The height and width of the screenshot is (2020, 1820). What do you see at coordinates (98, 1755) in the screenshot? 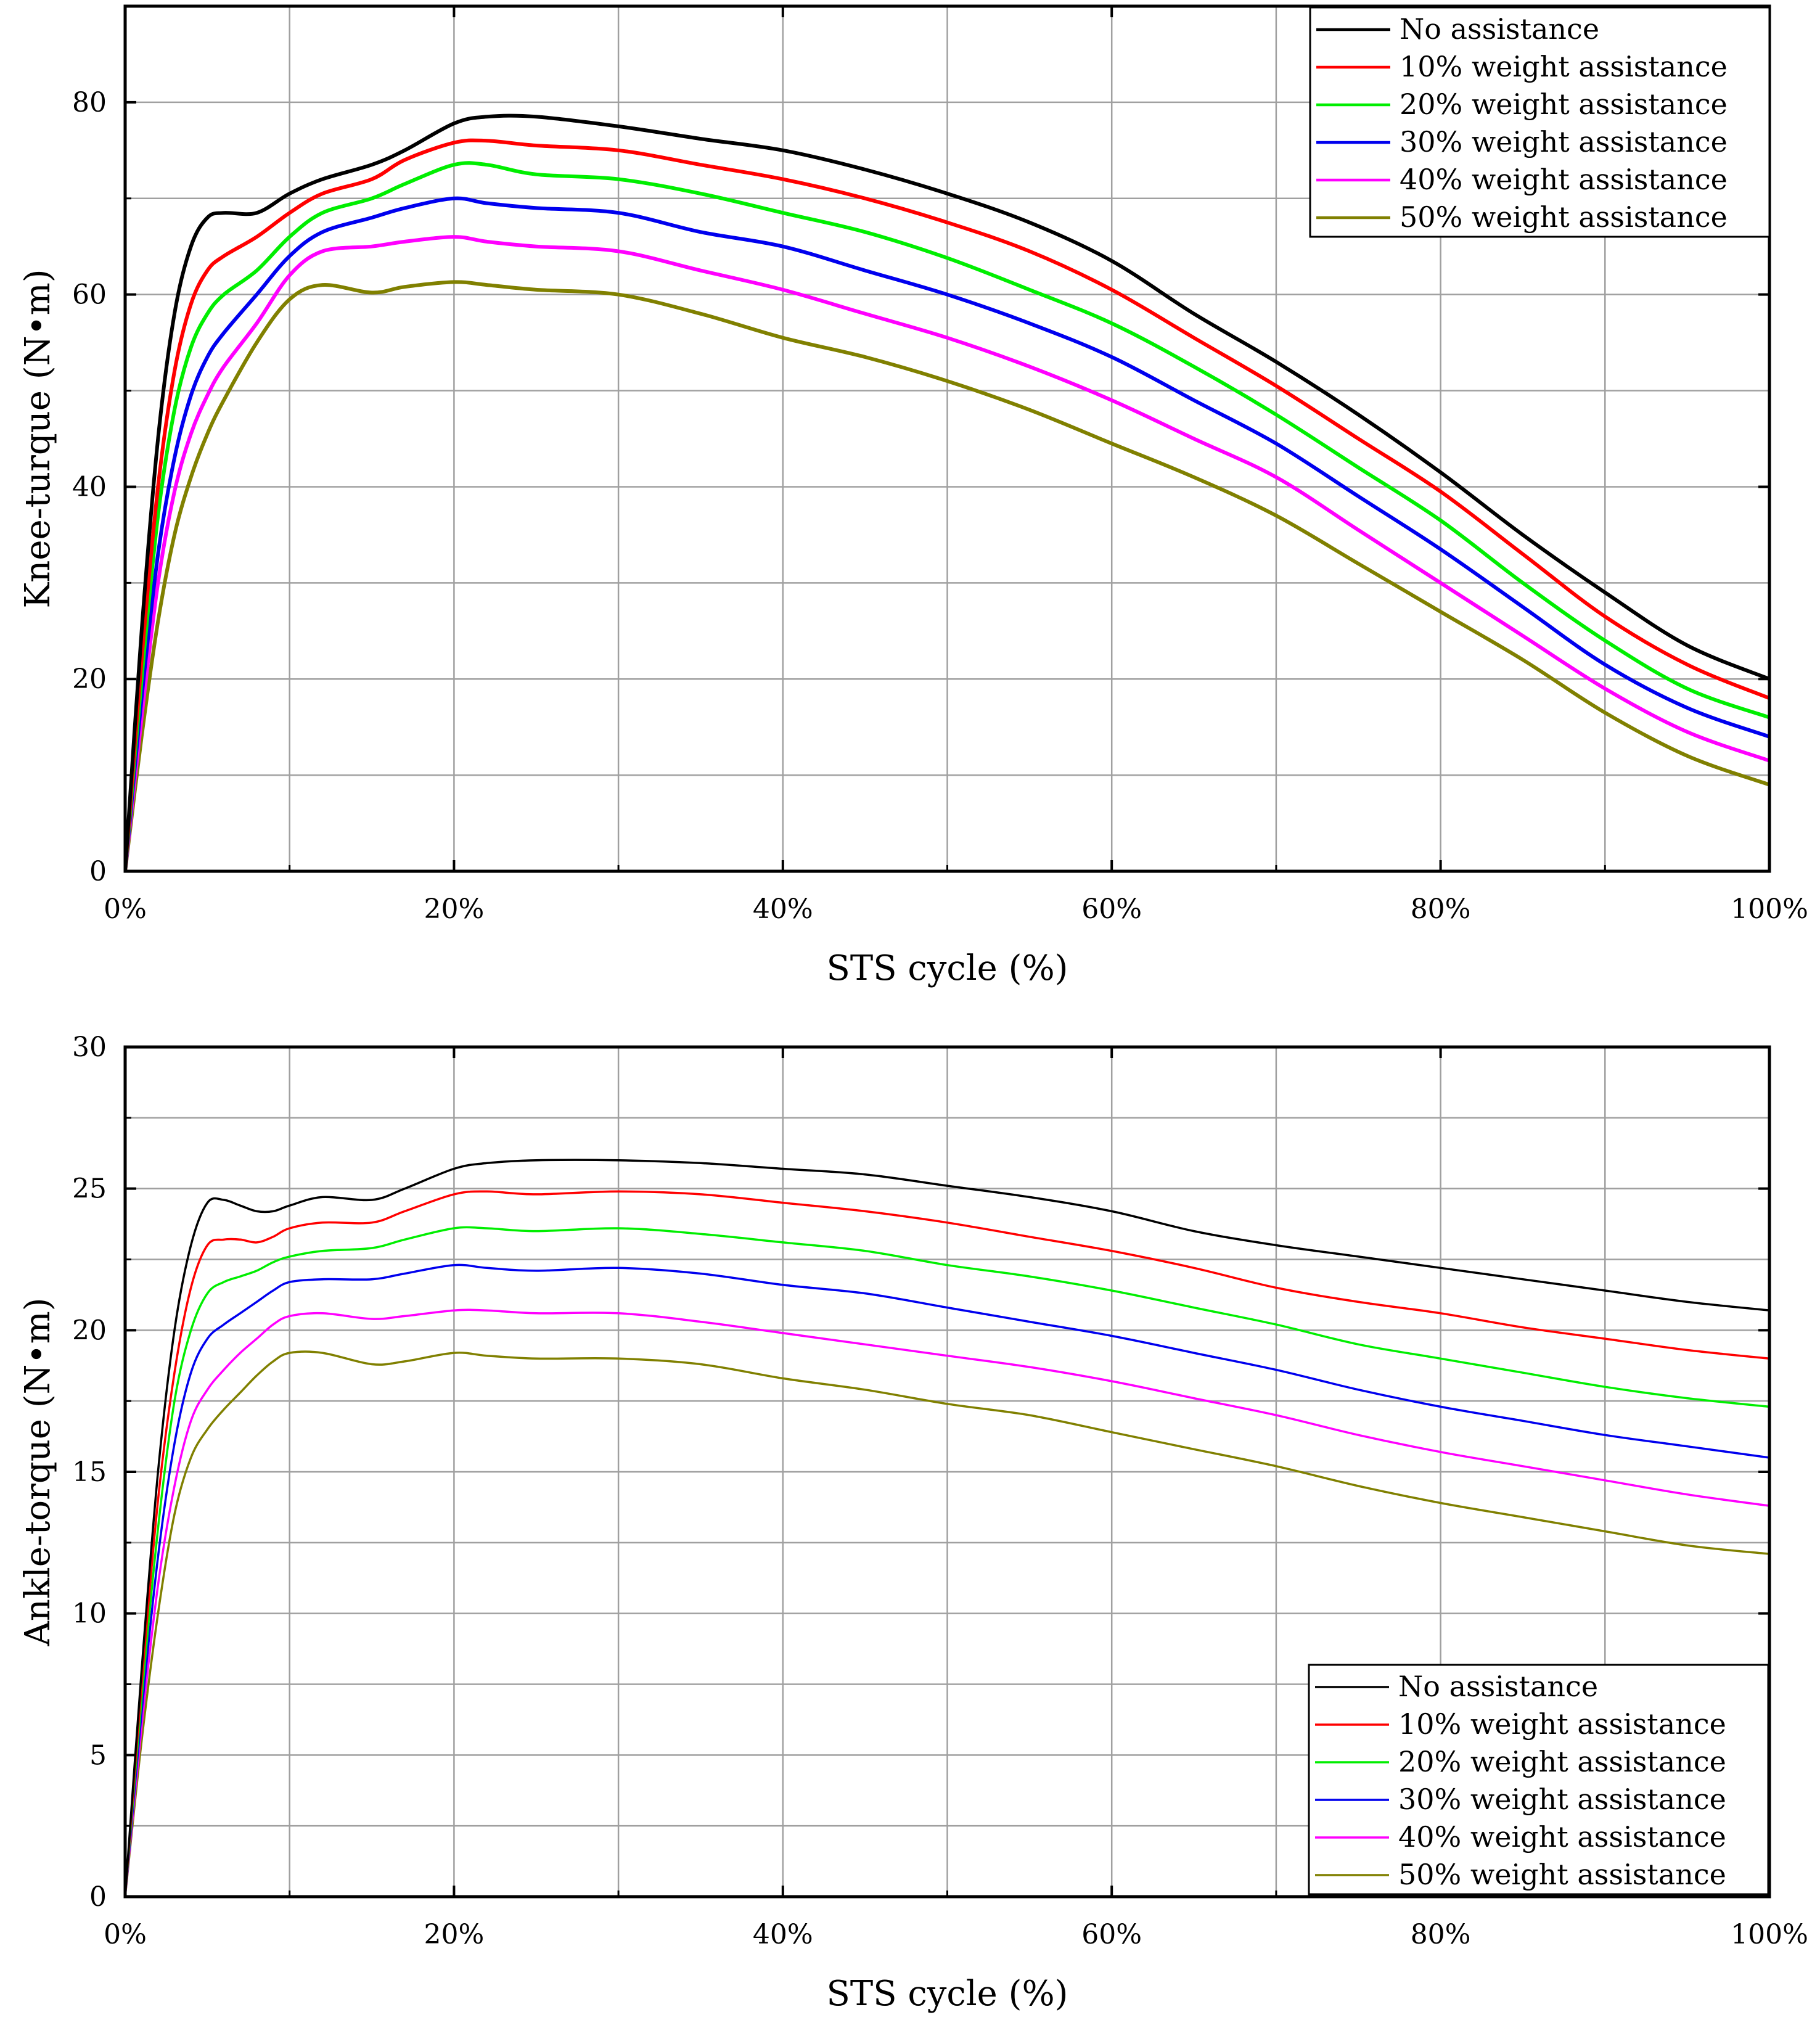
I see `y-tick-label: 5` at bounding box center [98, 1755].